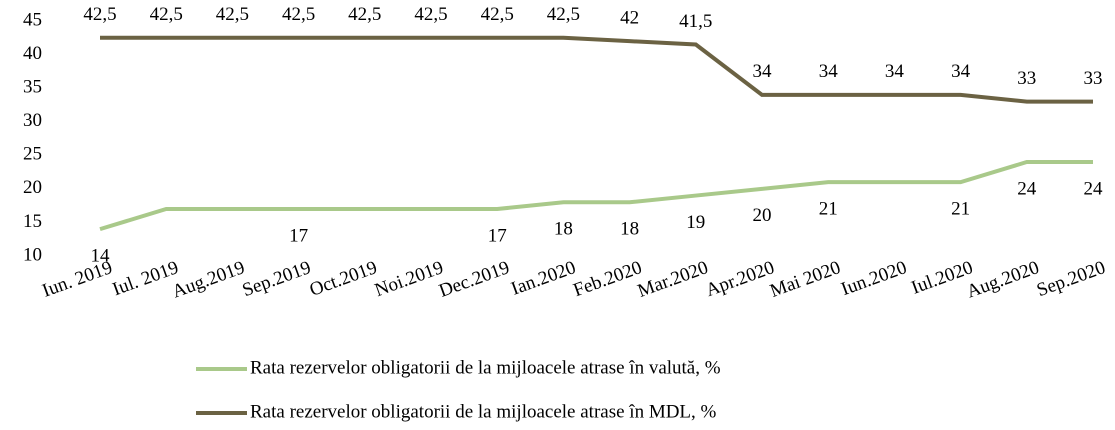 The image size is (1115, 430). I want to click on data-label: 20, so click(762, 215).